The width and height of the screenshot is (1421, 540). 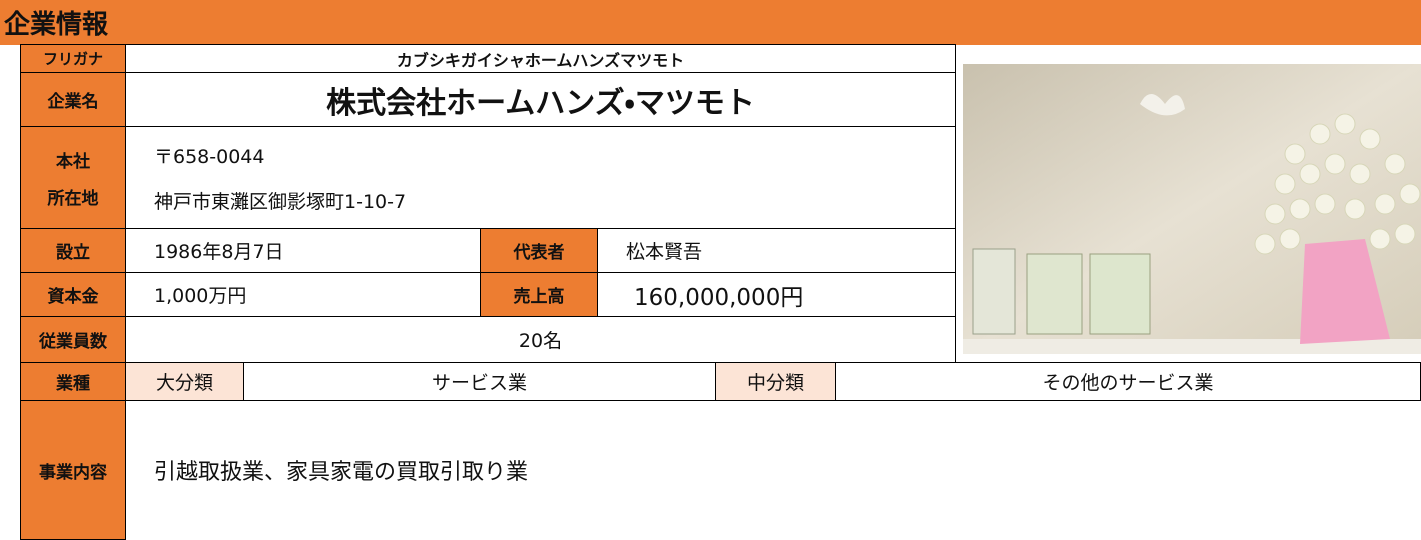 I want to click on postal: 〒658-0044, so click(x=209, y=156).